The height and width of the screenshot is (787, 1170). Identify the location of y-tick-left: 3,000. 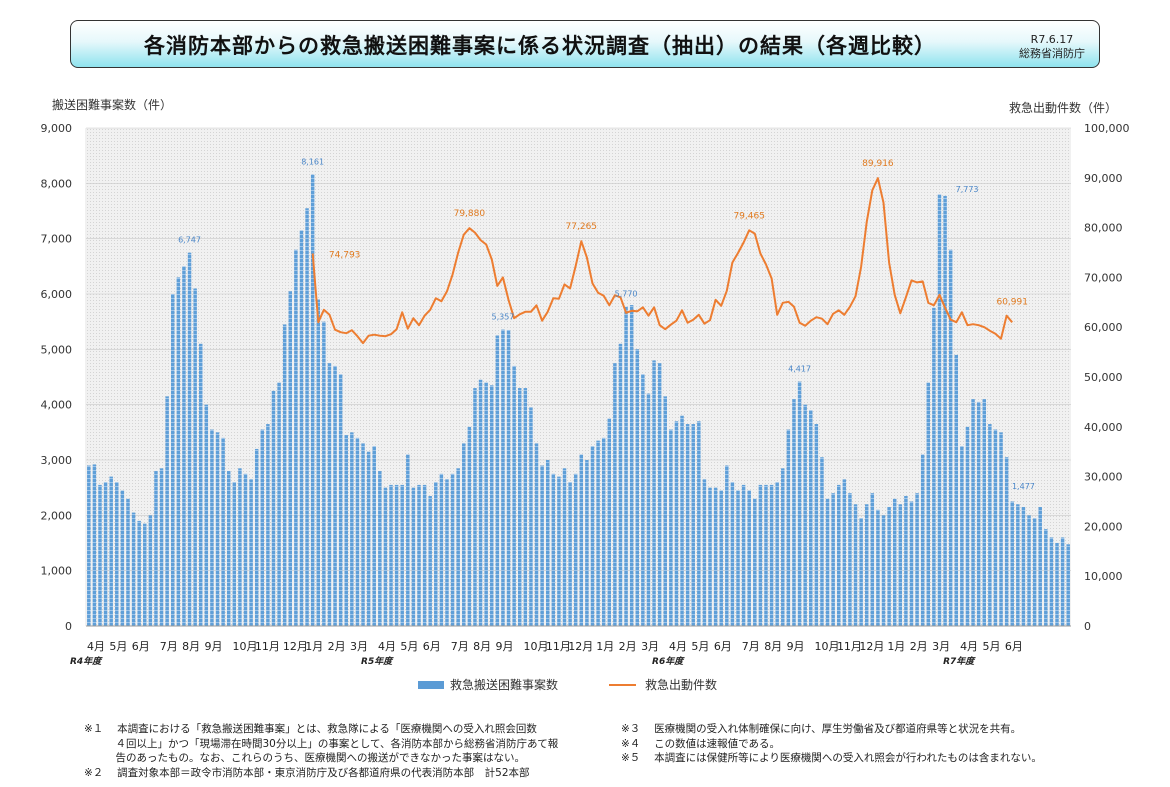
(57, 460).